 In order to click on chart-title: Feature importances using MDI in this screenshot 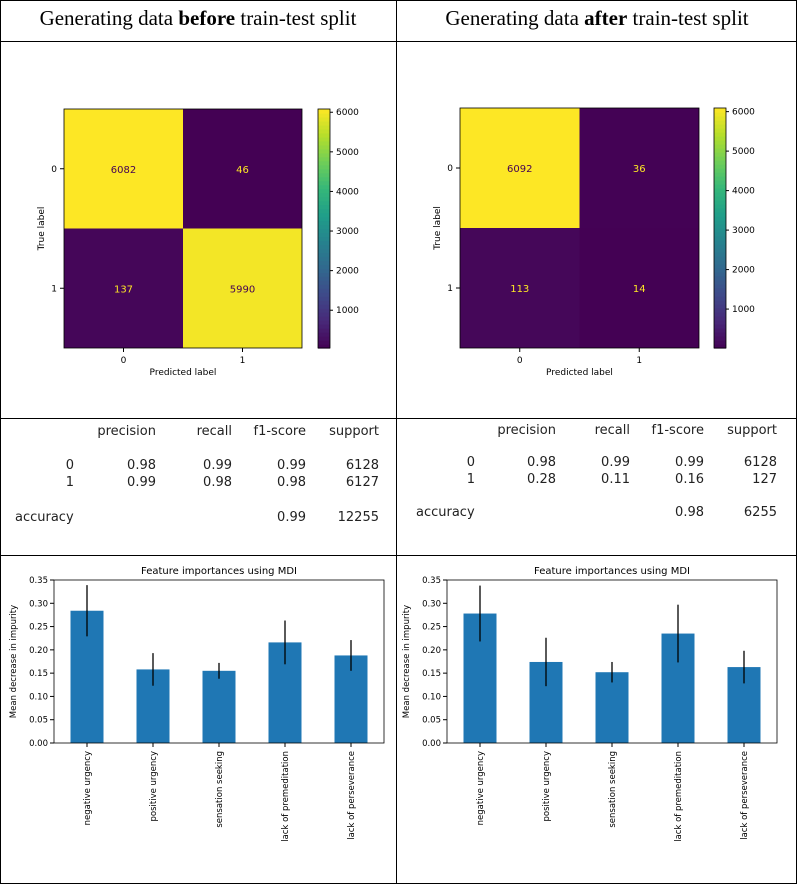, I will do `click(612, 571)`.